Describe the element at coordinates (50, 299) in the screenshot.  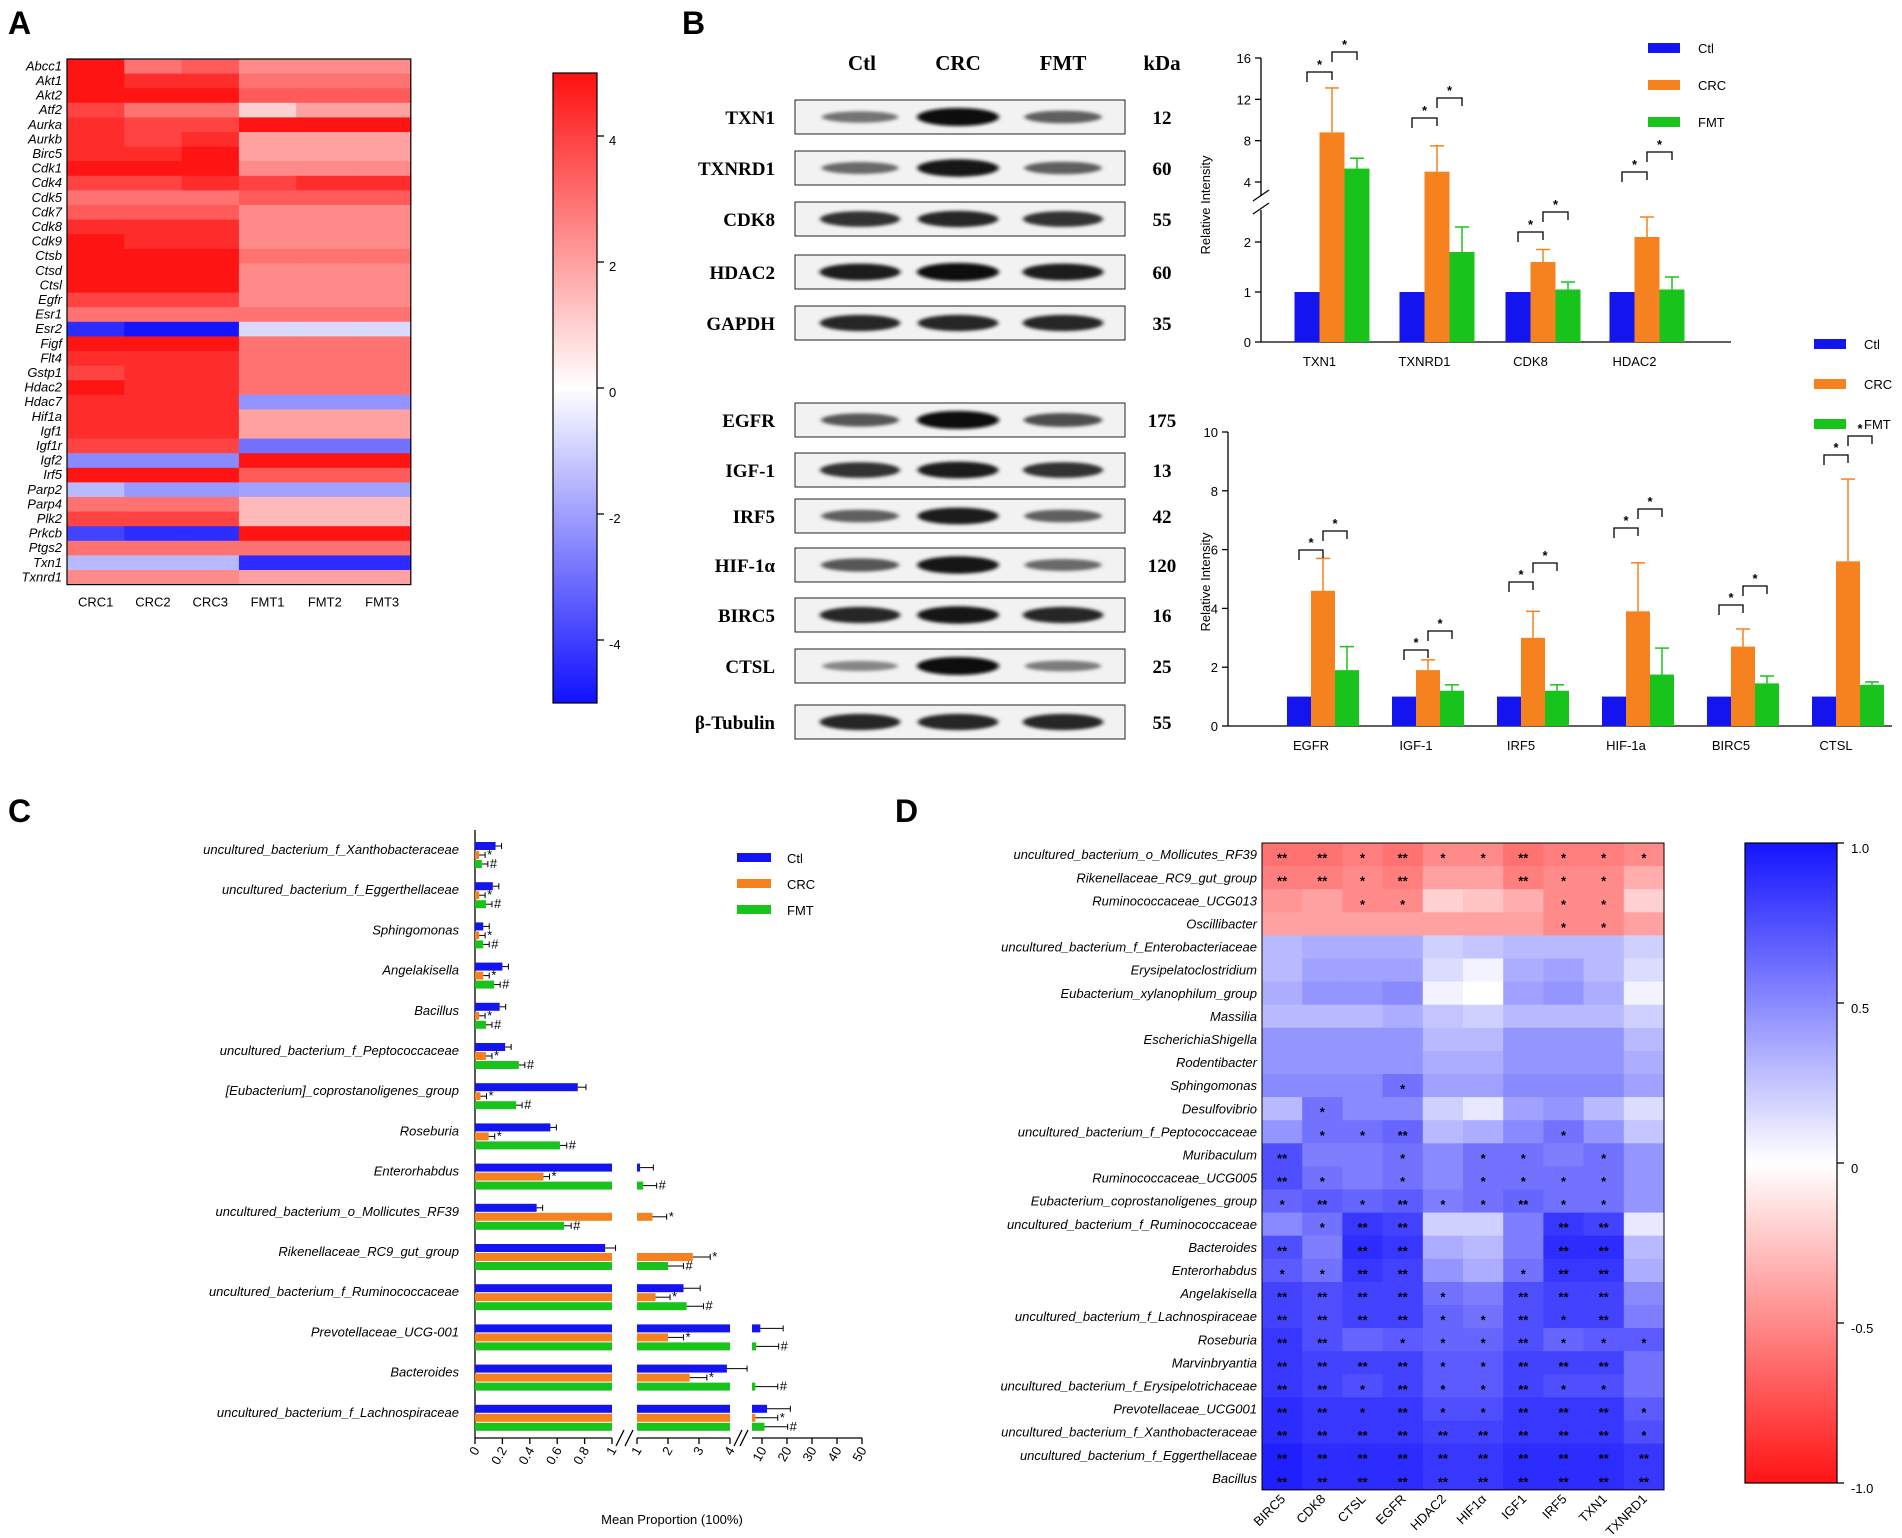
I see `heatmap-a-row-label: Egfr` at that location.